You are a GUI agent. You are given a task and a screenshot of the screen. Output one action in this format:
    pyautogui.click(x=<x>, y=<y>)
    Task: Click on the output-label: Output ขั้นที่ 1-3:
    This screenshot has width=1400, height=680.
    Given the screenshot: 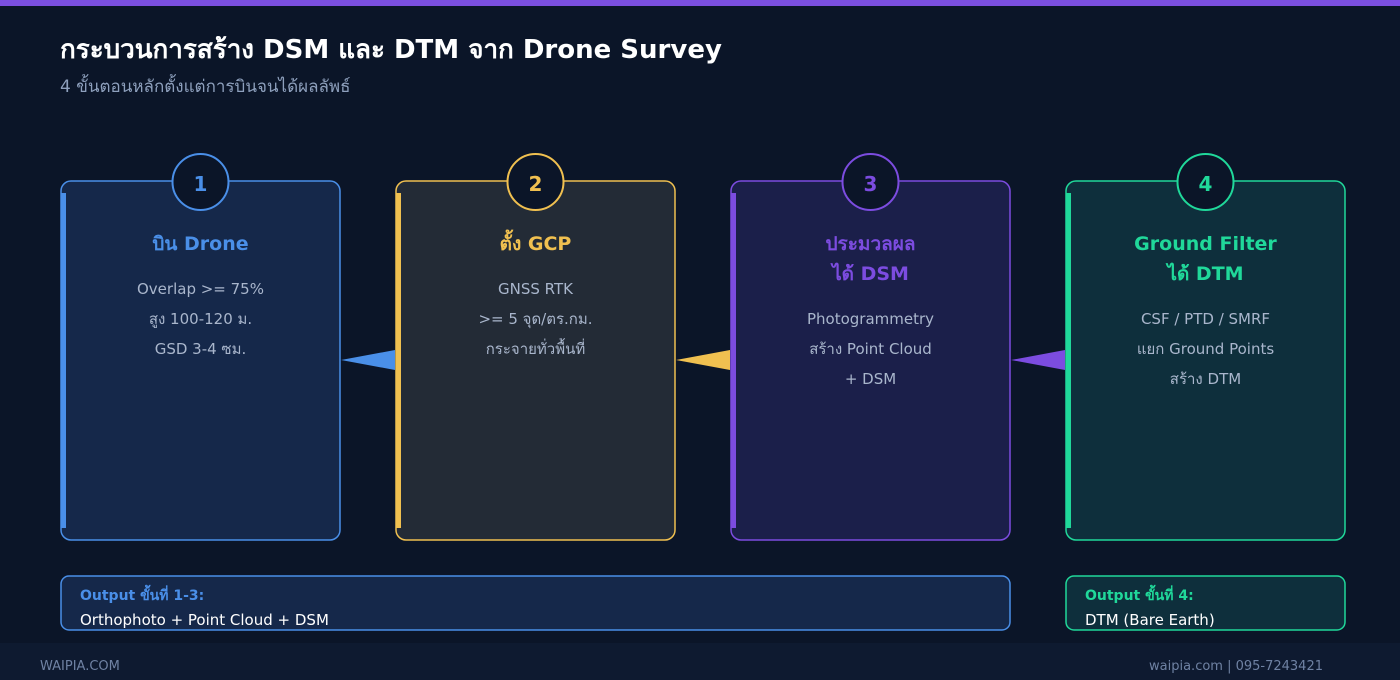 What is the action you would take?
    pyautogui.click(x=142, y=594)
    